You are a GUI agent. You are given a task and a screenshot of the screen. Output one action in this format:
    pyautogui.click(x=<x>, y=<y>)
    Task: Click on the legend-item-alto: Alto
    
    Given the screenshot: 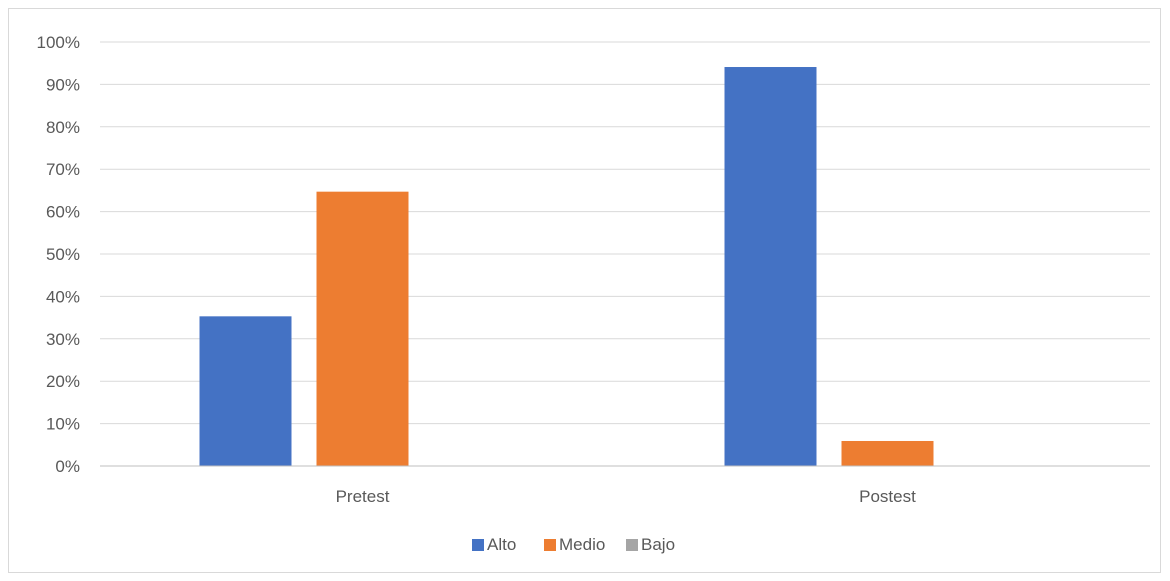 What is the action you would take?
    pyautogui.click(x=494, y=544)
    